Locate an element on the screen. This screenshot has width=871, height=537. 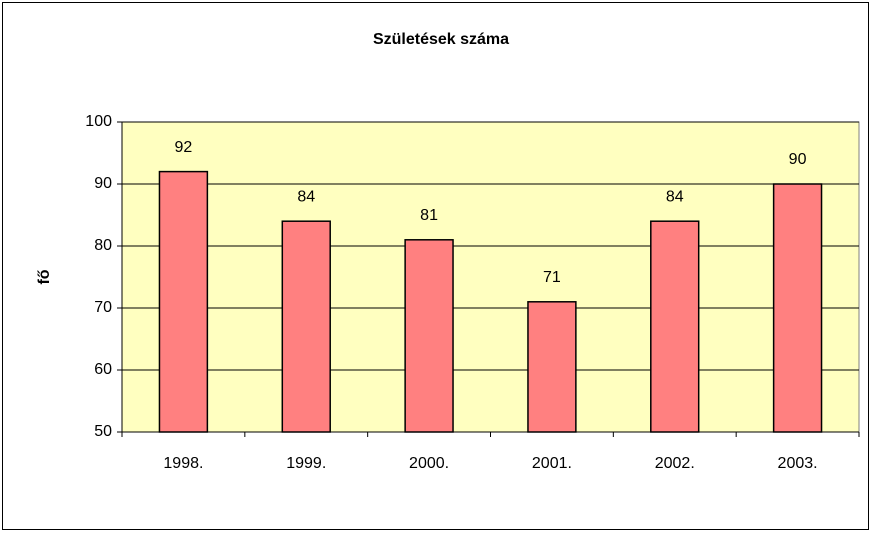
data-label: 81 is located at coordinates (429, 215).